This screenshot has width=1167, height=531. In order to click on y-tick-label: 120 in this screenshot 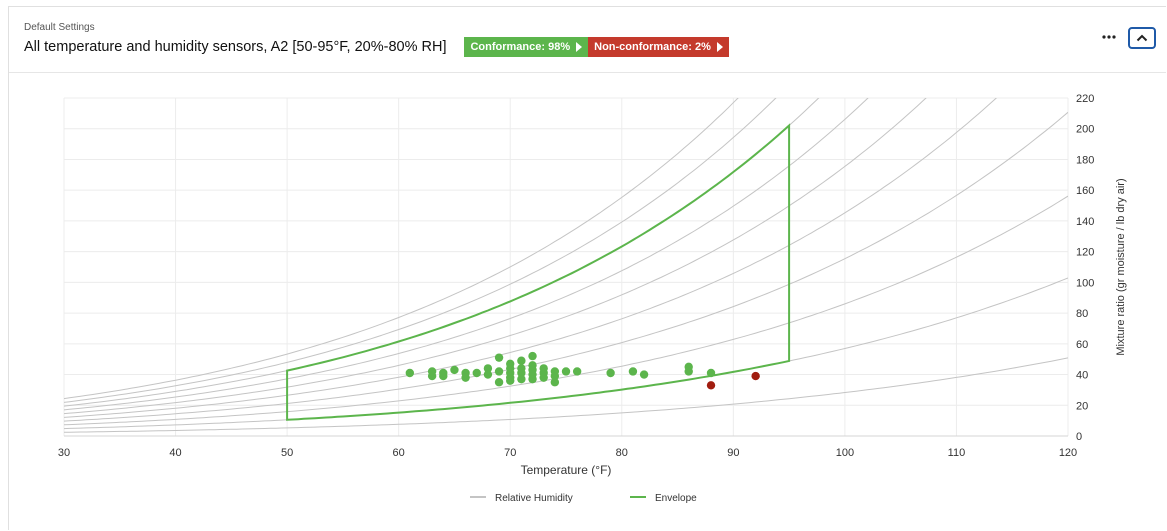, I will do `click(1085, 253)`.